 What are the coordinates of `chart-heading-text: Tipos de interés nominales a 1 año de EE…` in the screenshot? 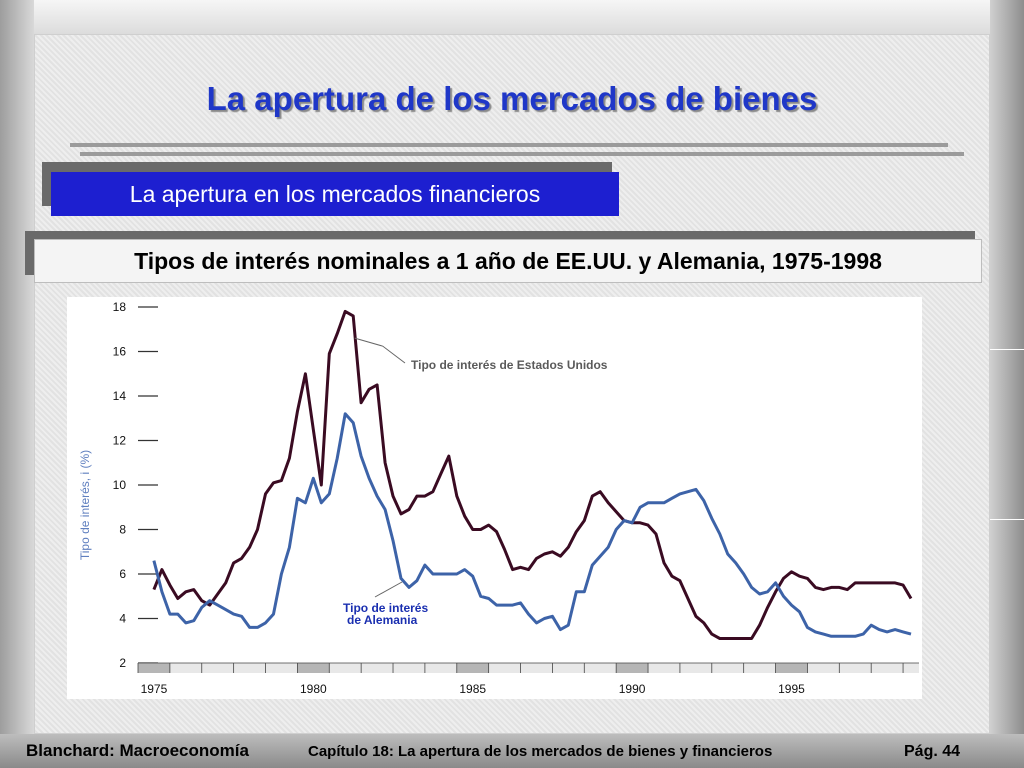 It's located at (508, 260).